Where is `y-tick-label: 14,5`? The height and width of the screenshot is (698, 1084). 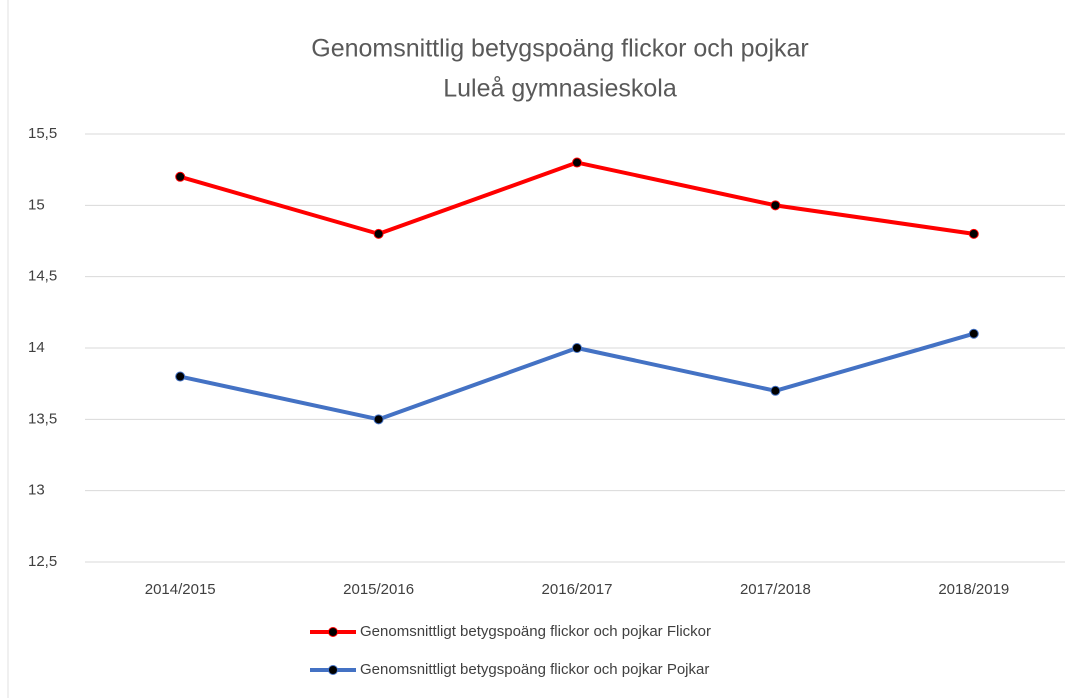
y-tick-label: 14,5 is located at coordinates (42, 276).